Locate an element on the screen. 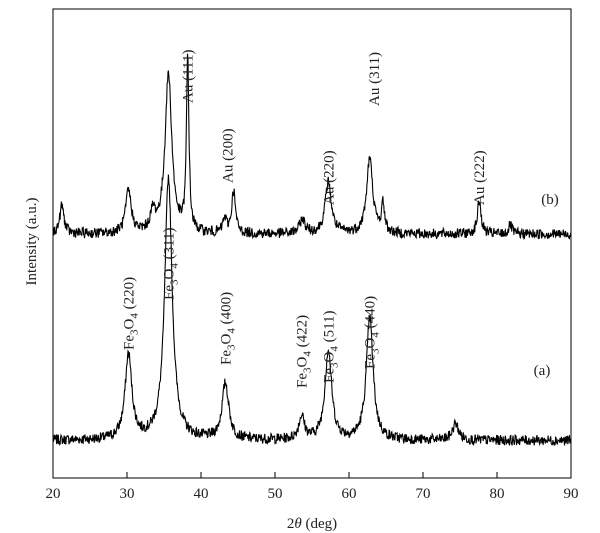  fe3o4-peak-label: Fe3O4 (422) is located at coordinates (304, 351).